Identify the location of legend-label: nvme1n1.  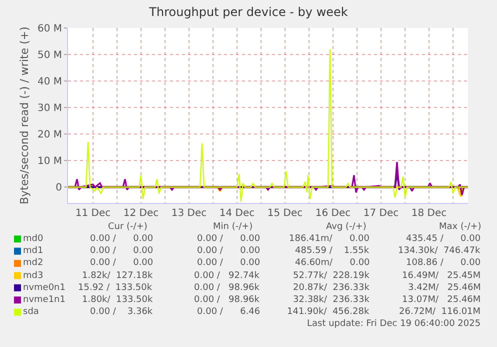
(44, 300).